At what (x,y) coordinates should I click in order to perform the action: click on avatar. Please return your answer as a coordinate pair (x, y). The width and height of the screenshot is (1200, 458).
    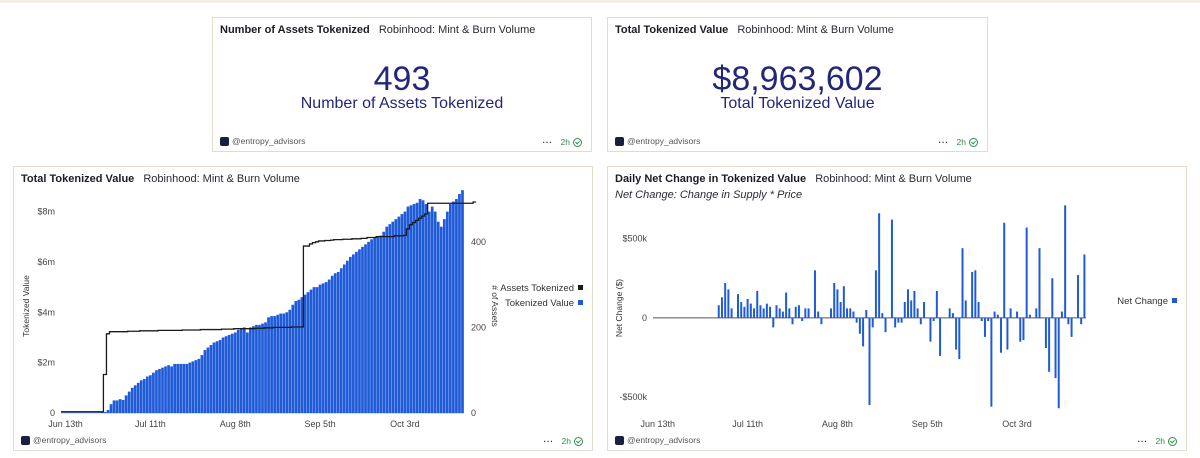
    Looking at the image, I should click on (619, 141).